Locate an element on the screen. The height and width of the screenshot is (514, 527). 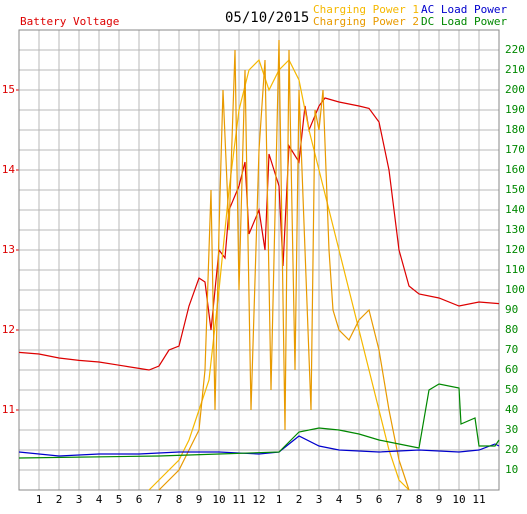
y2-tick-label: 150 is located at coordinates (515, 189).